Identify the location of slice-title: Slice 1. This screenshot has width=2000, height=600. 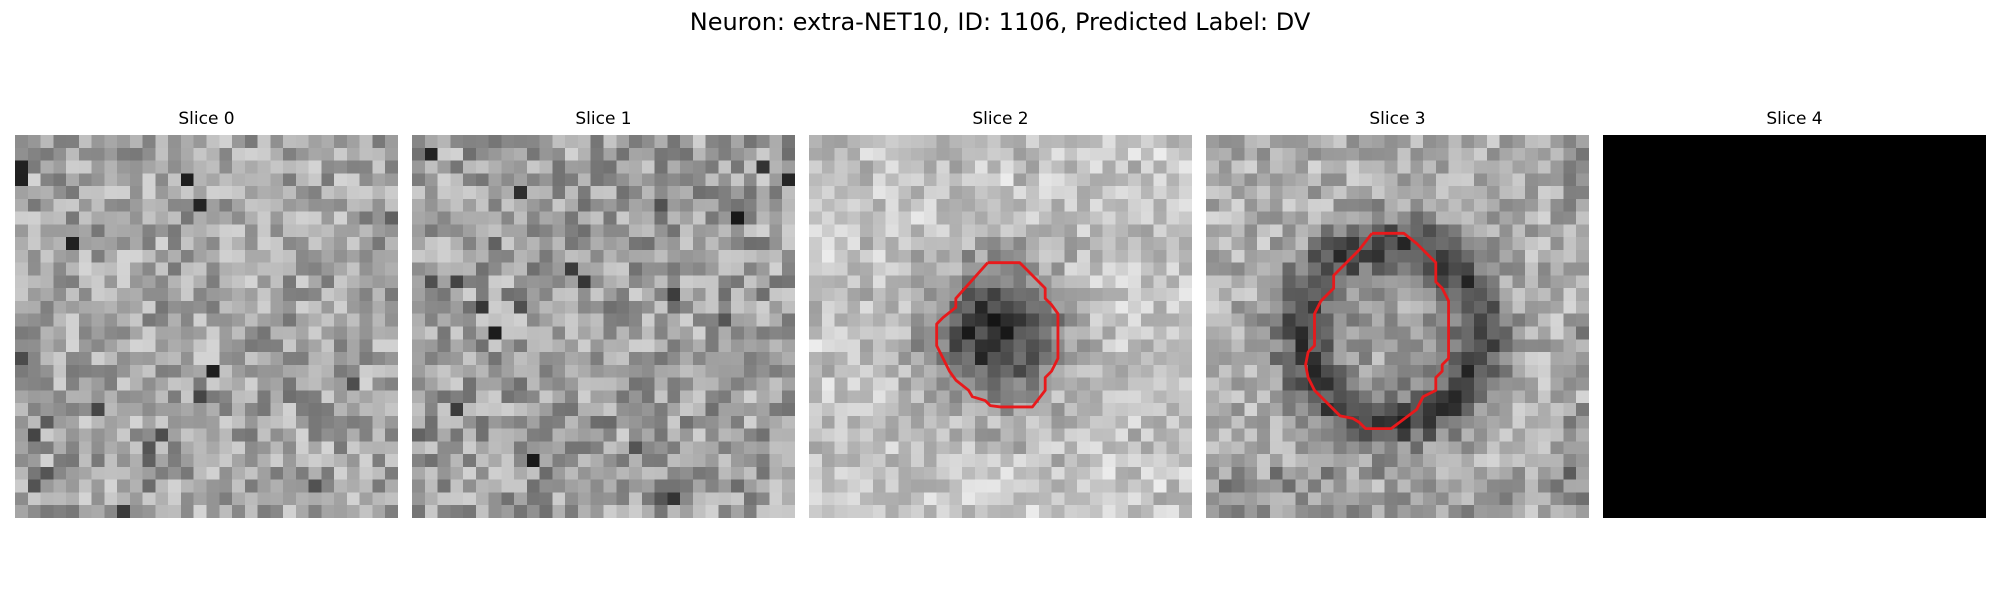
(603, 119).